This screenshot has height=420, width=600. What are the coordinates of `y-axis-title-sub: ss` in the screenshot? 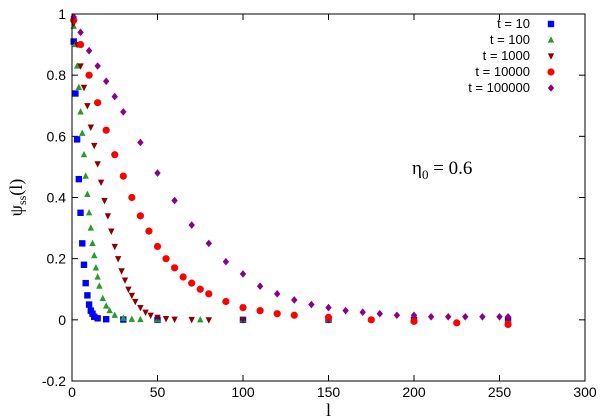 It's located at (22, 200).